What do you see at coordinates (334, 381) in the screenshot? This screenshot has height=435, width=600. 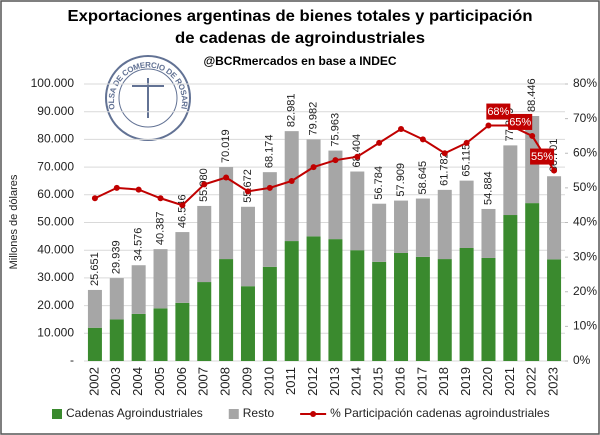 I see `x-tick-label: 2013` at bounding box center [334, 381].